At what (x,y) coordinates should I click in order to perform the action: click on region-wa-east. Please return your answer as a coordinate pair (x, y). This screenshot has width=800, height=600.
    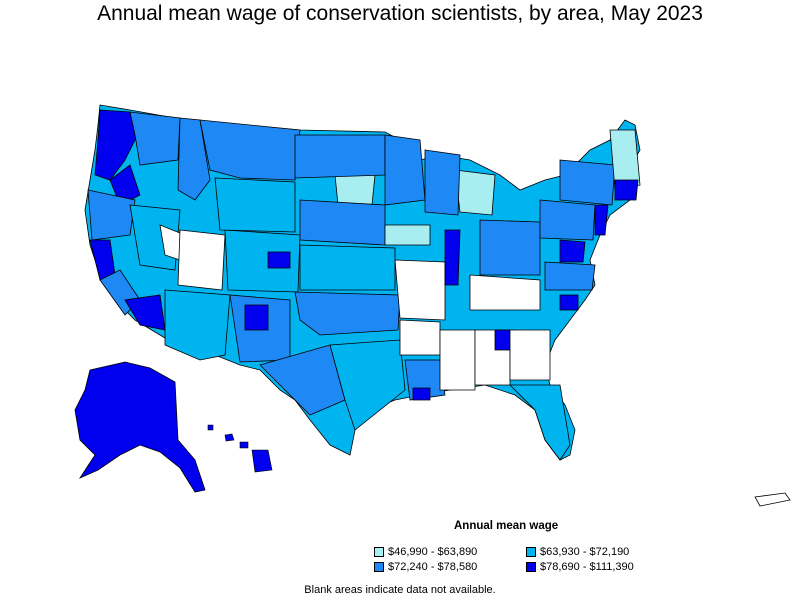
    Looking at the image, I should click on (155, 138).